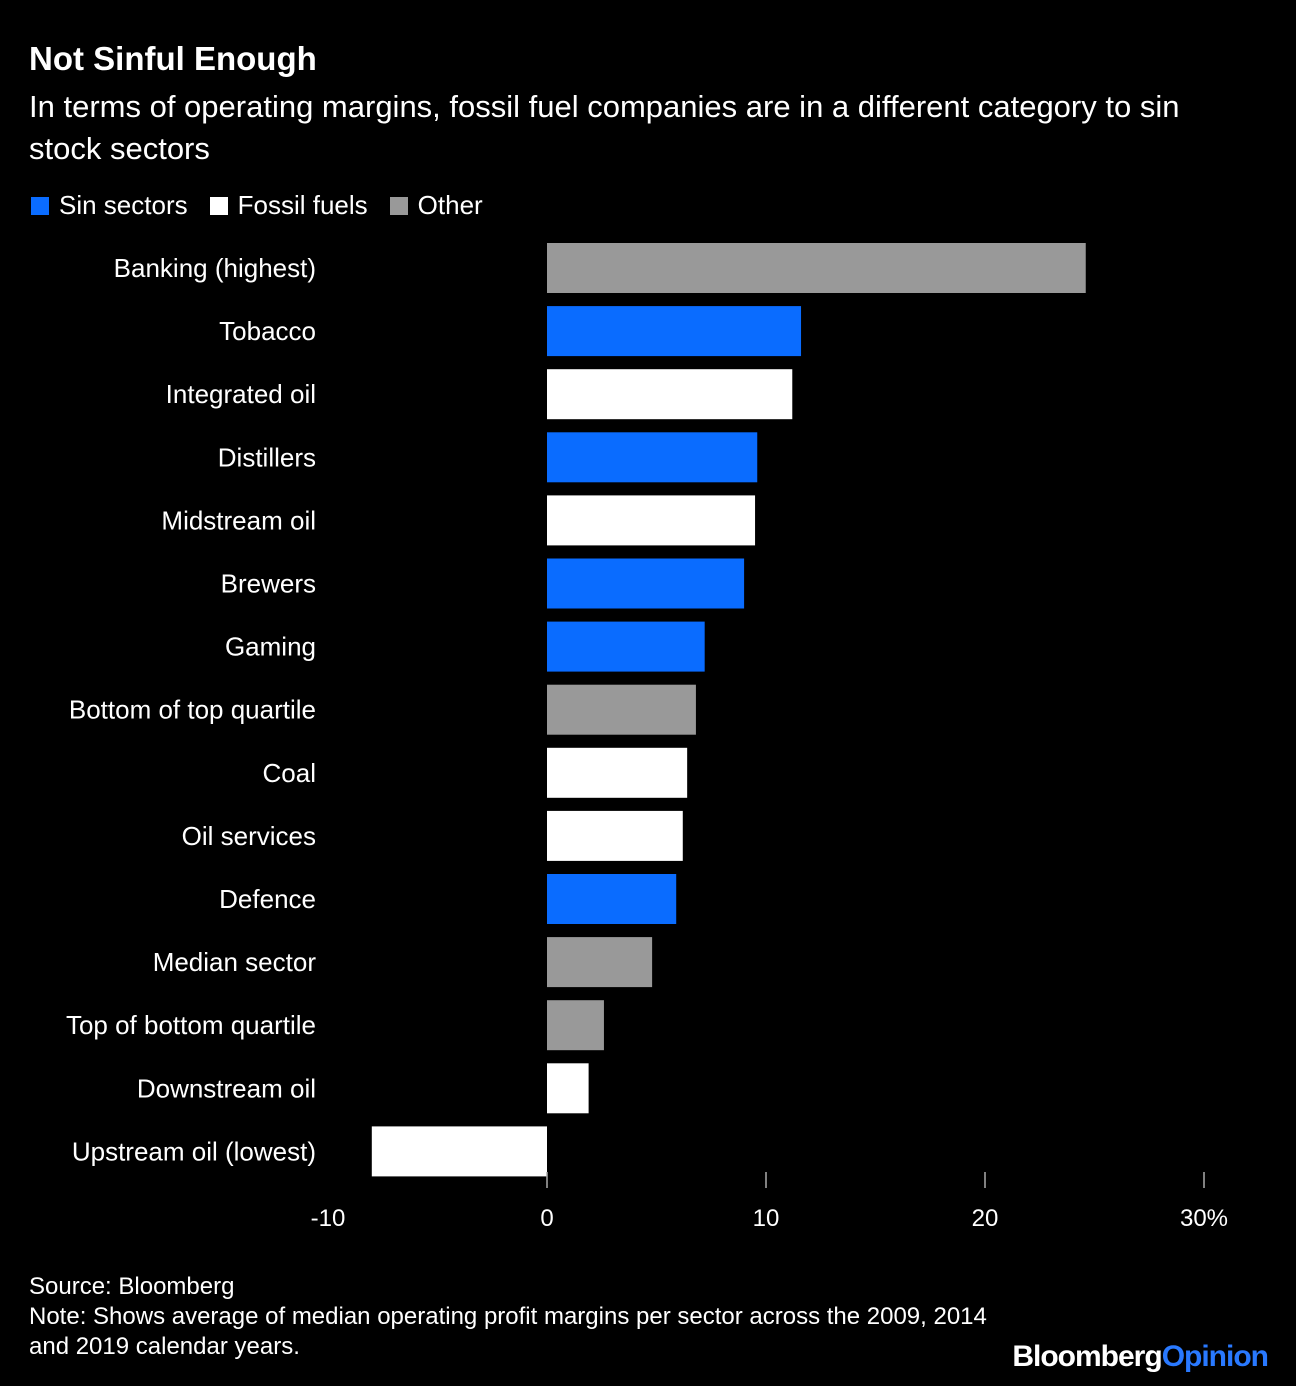 This screenshot has width=1296, height=1386. I want to click on x-tick-label: 20, so click(985, 1218).